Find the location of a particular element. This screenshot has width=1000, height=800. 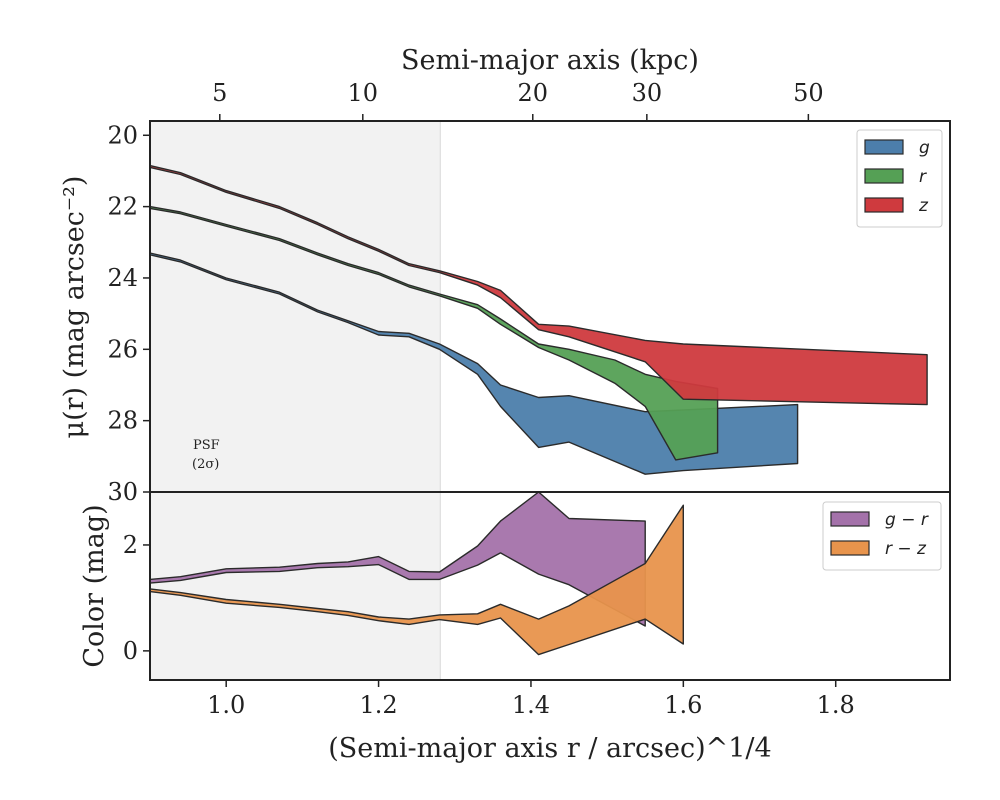

legend-label: r − z is located at coordinates (906, 549).